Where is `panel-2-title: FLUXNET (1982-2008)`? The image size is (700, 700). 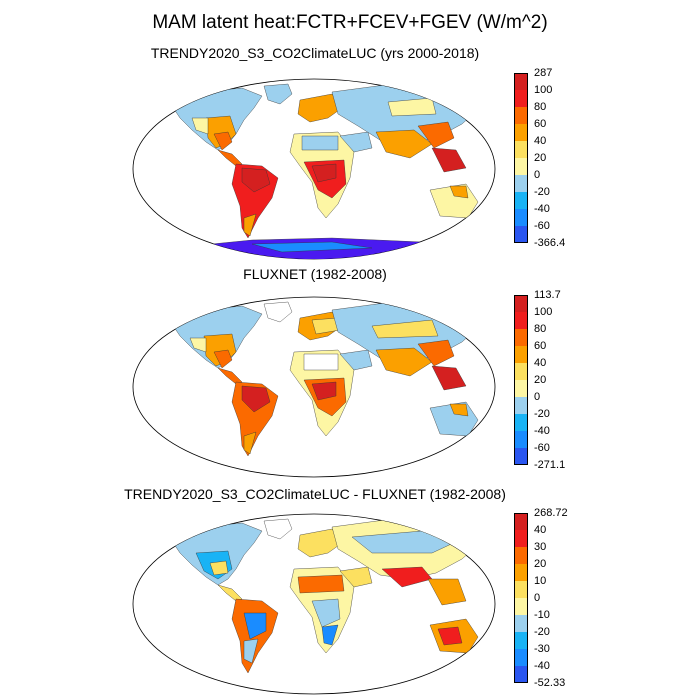 panel-2-title: FLUXNET (1982-2008) is located at coordinates (315, 274).